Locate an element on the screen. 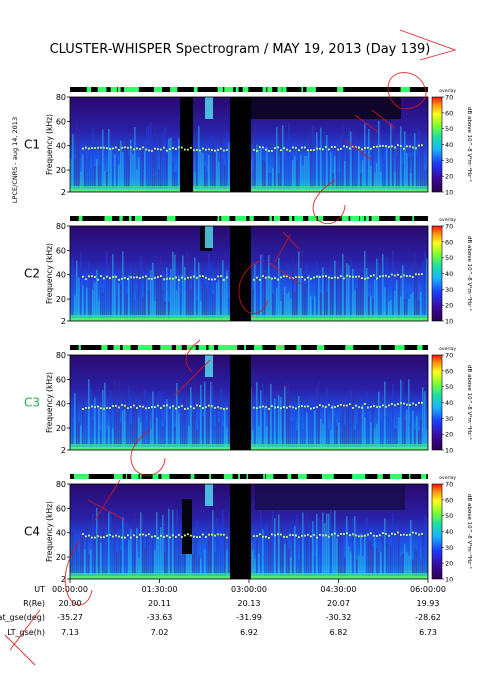 This screenshot has width=479, height=678. annotation-stroke is located at coordinates (78, 572).